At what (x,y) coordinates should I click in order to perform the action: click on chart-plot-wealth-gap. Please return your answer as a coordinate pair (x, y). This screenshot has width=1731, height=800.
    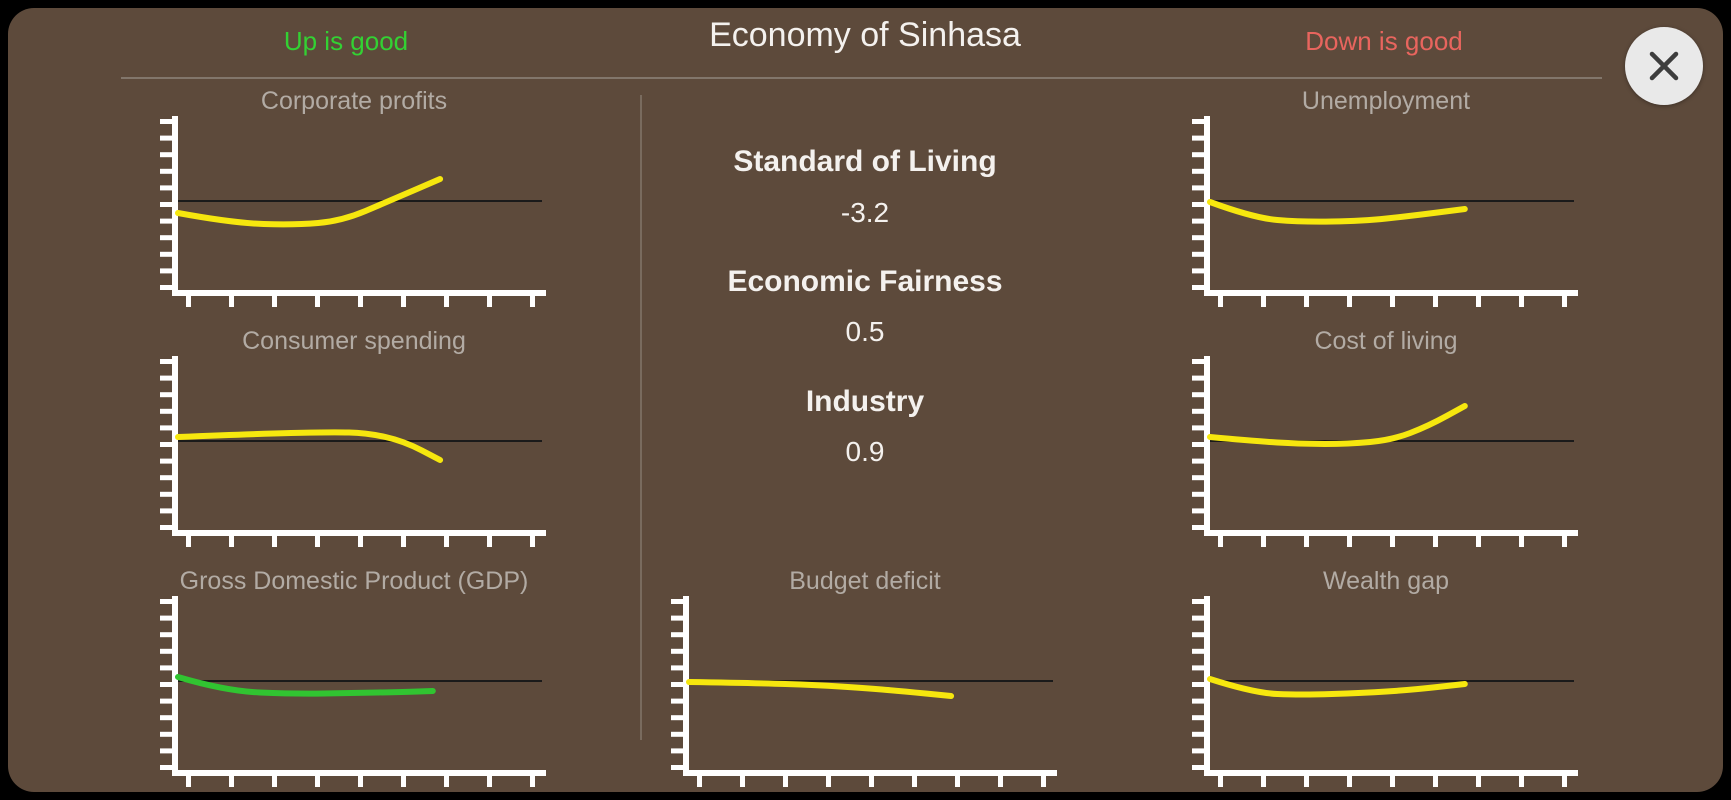
    Looking at the image, I should click on (1385, 691).